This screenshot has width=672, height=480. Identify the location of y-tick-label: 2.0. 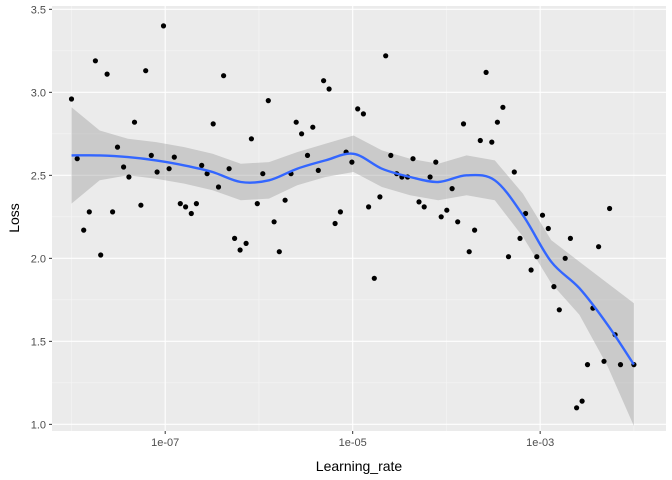
(38, 259).